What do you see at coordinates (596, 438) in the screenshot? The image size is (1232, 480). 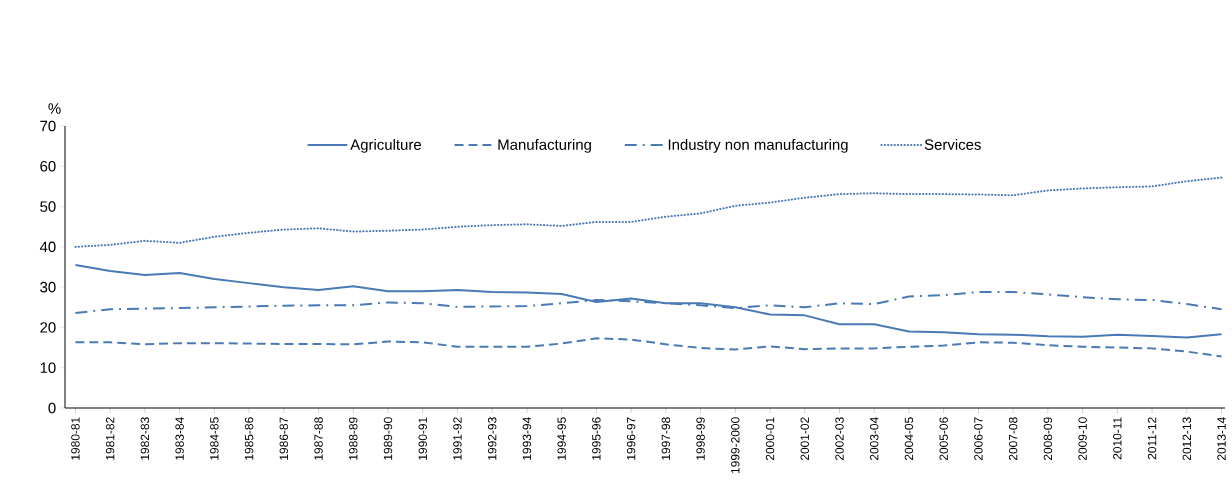 I see `x-tick-label: 1995-96` at bounding box center [596, 438].